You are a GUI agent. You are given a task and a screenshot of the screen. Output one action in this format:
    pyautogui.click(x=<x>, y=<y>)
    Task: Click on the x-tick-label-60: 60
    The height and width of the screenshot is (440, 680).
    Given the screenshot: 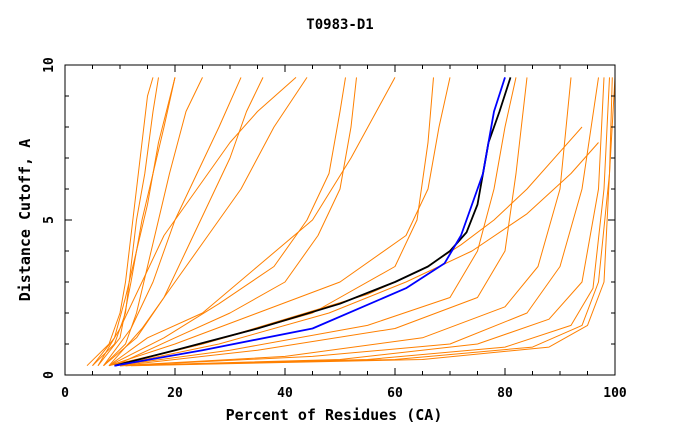 What is the action you would take?
    pyautogui.click(x=395, y=393)
    